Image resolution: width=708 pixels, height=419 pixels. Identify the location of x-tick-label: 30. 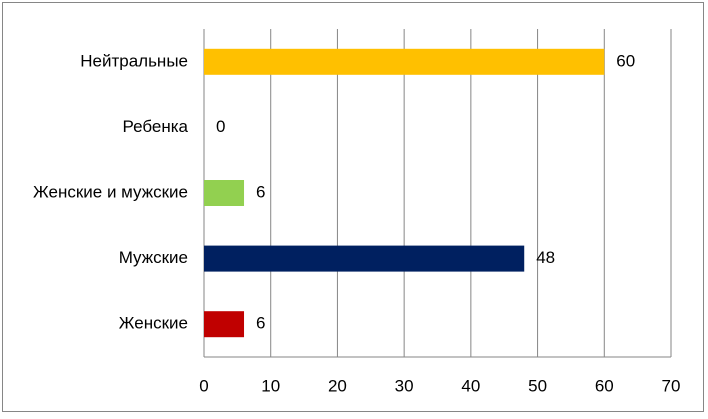
(404, 385).